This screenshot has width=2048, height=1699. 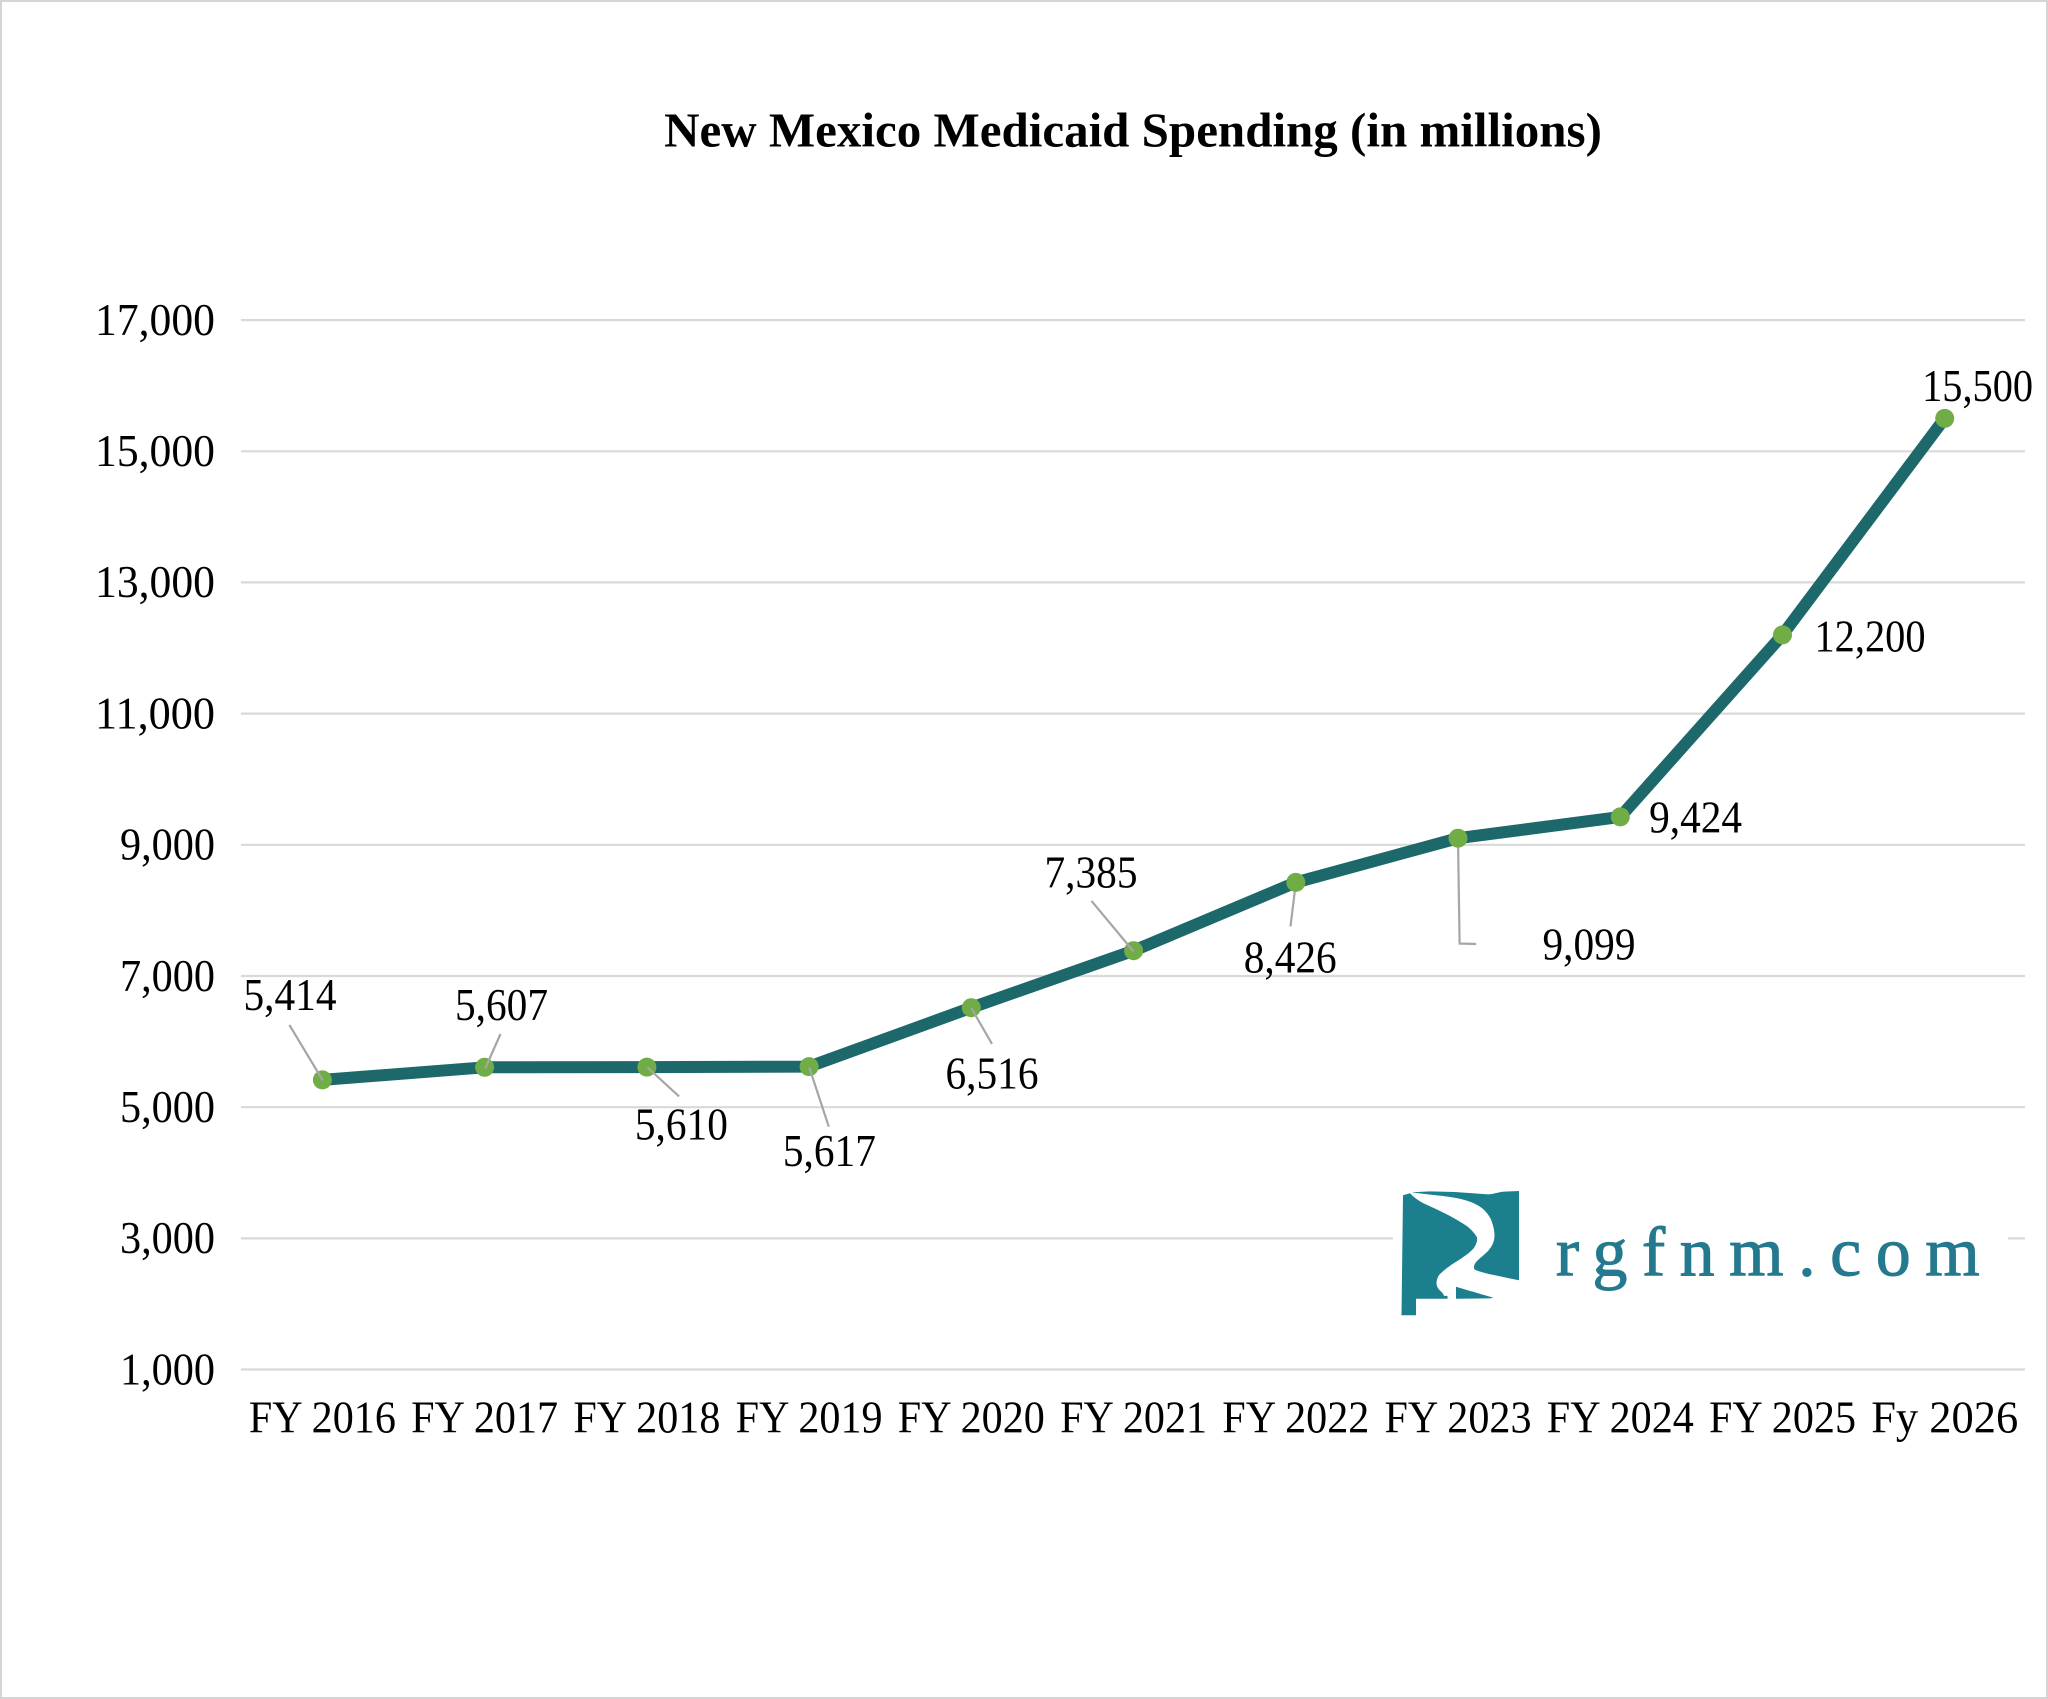 I want to click on svg-text: 5,610, so click(x=681, y=1124).